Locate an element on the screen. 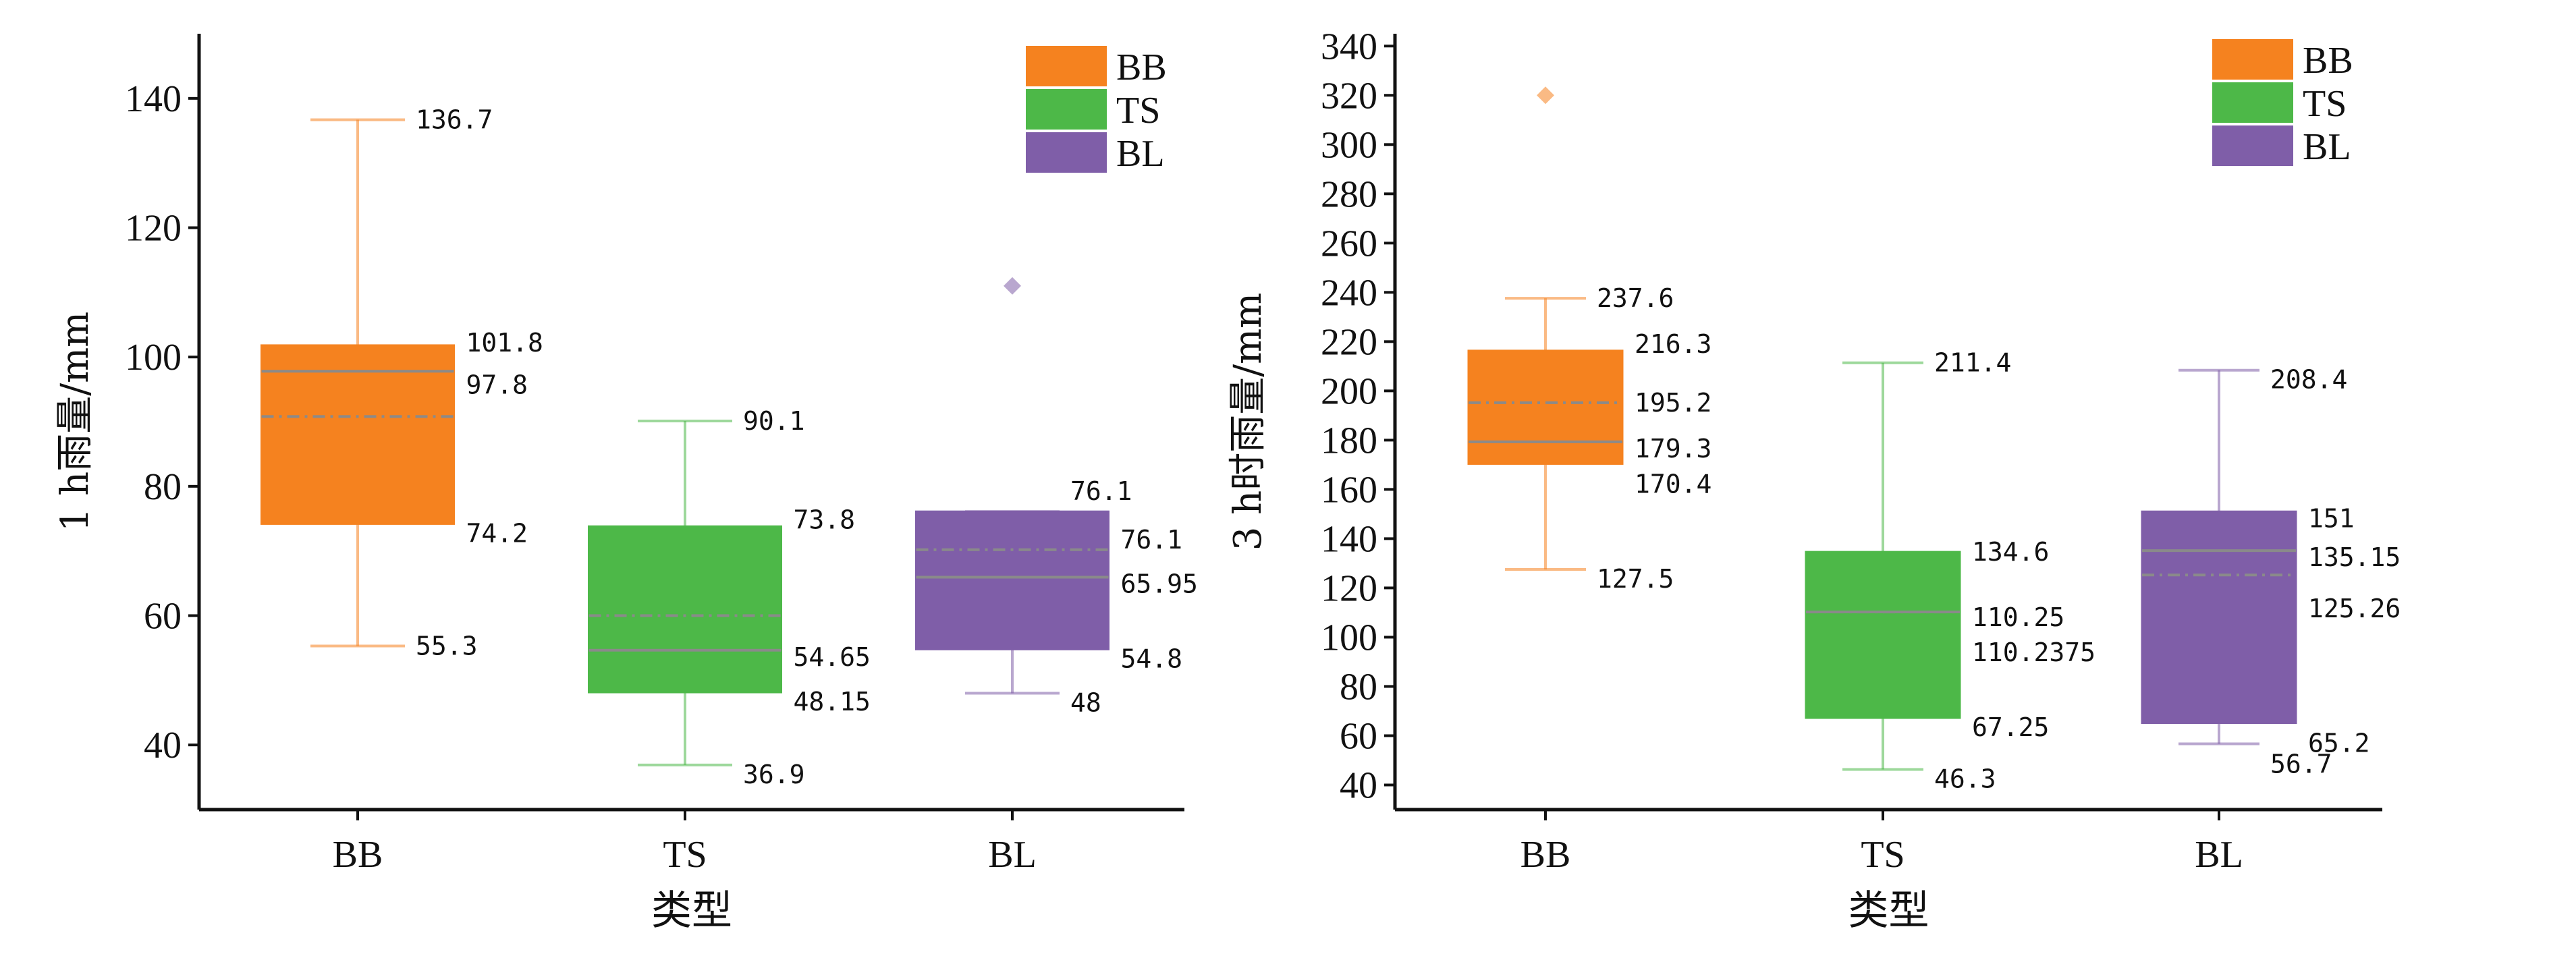  data-label-q3: 134.6 is located at coordinates (2010, 552).